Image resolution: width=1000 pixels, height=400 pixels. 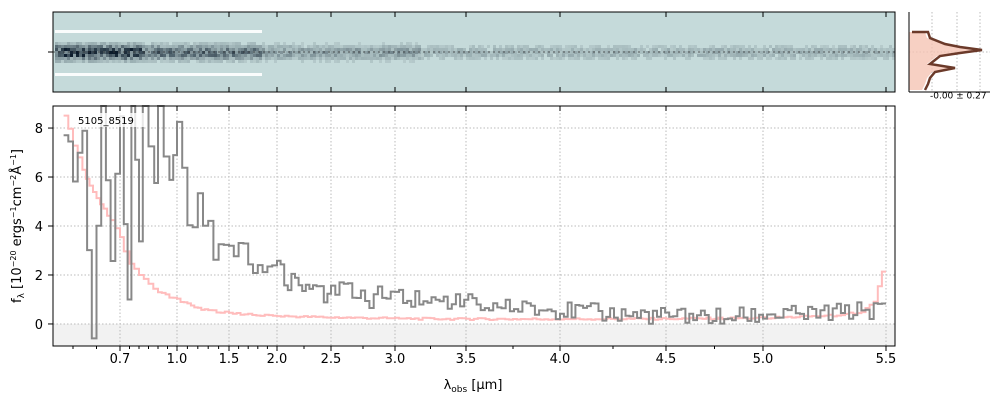 I want to click on x-tick-label: 4.5, so click(x=666, y=359).